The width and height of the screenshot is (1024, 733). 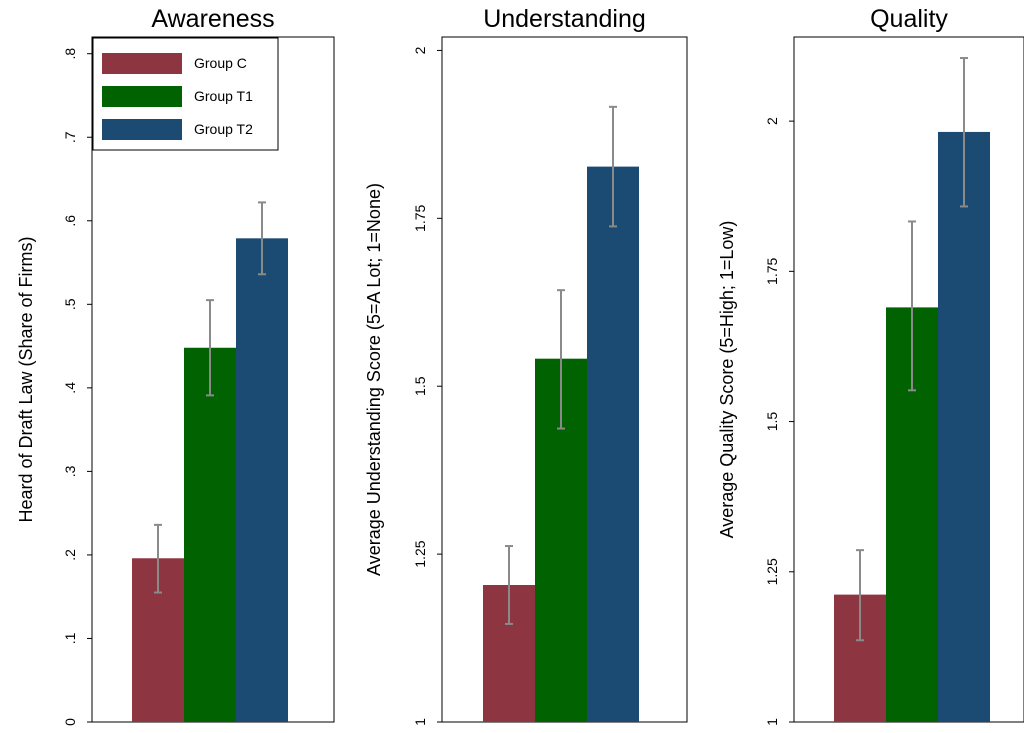 What do you see at coordinates (223, 96) in the screenshot?
I see `legend-label-group-t1: Group T1` at bounding box center [223, 96].